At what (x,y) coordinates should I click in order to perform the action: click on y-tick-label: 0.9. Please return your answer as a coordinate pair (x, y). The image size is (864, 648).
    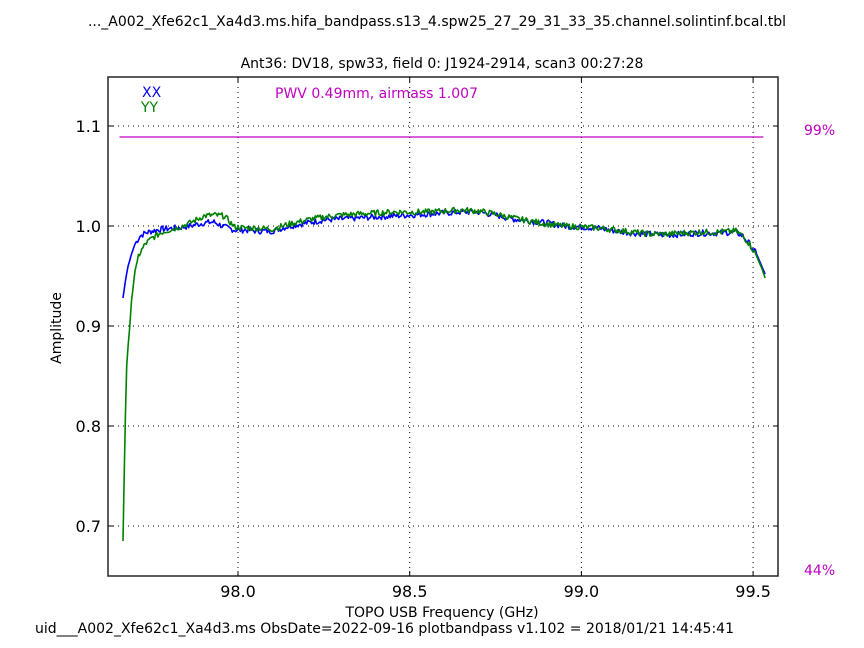
    Looking at the image, I should click on (88, 326).